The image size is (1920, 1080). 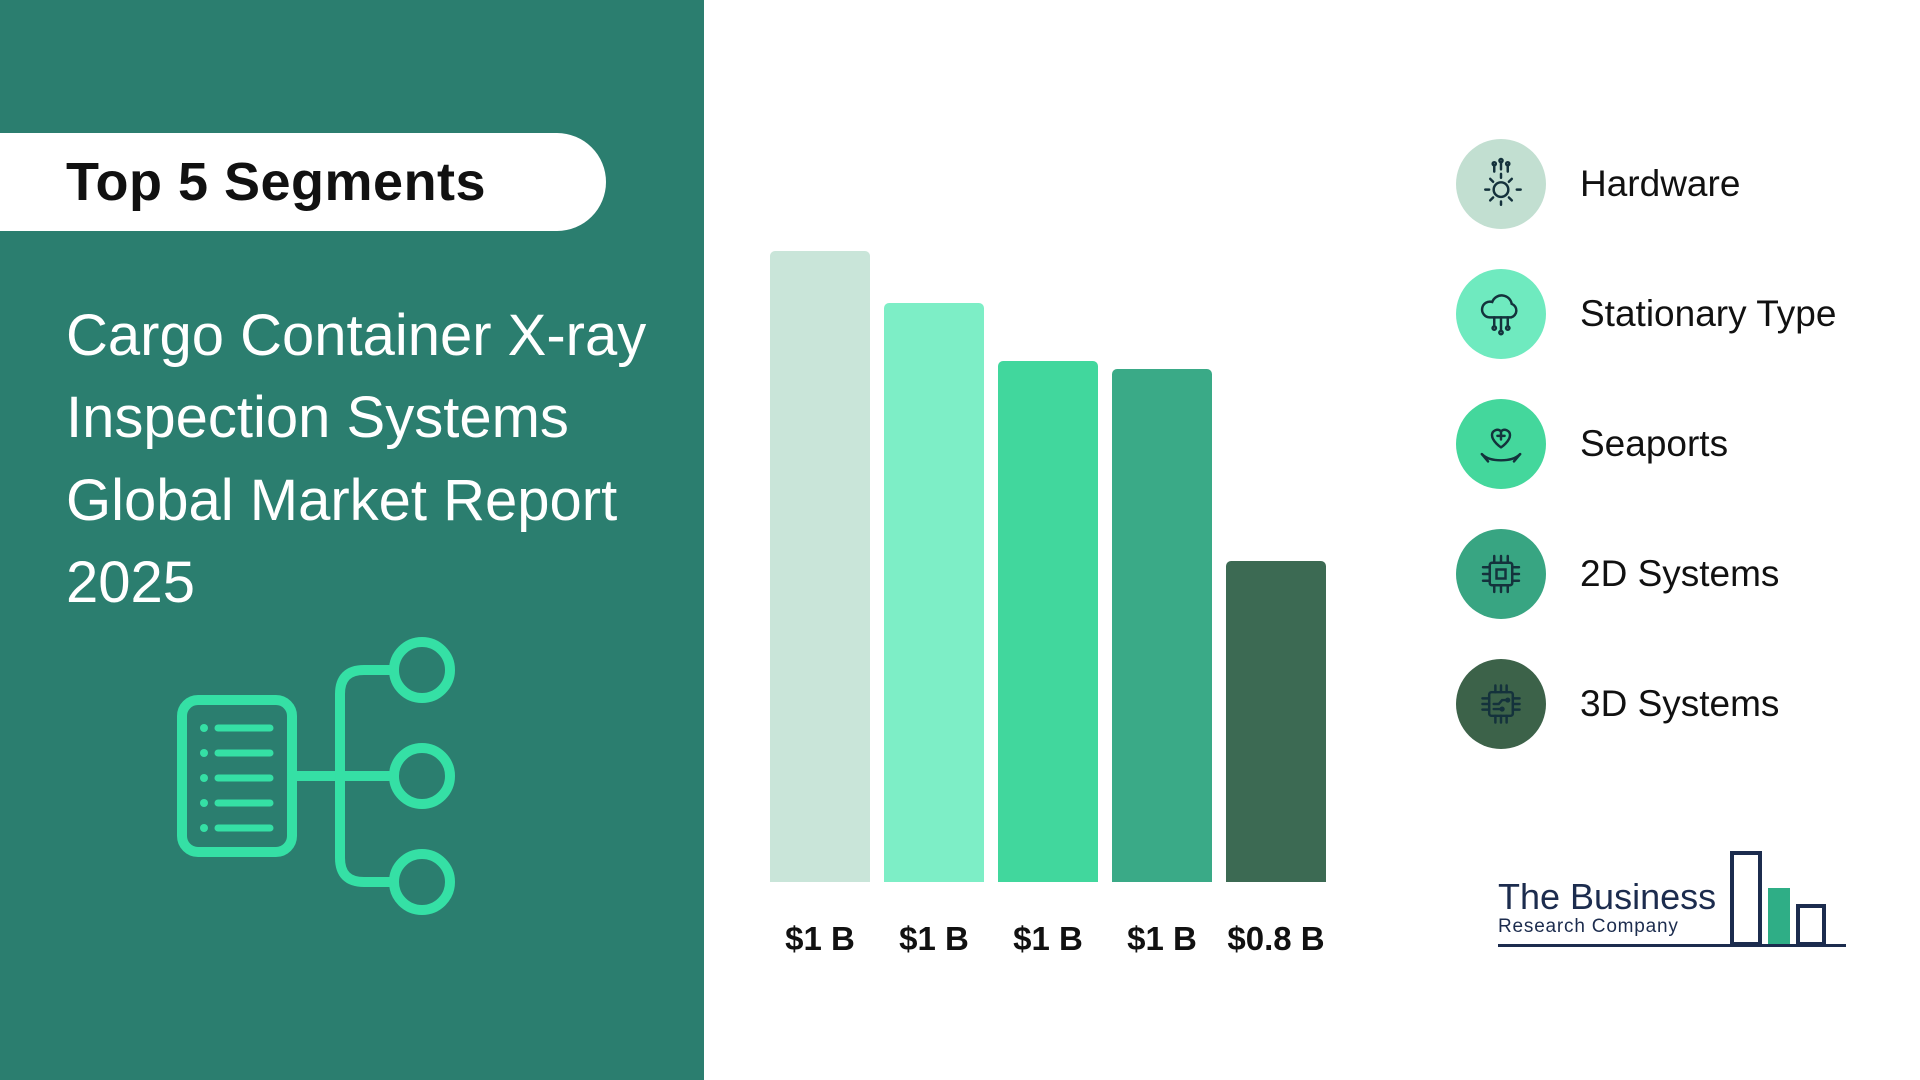 I want to click on legend-label: Stationary Type, so click(x=1708, y=313).